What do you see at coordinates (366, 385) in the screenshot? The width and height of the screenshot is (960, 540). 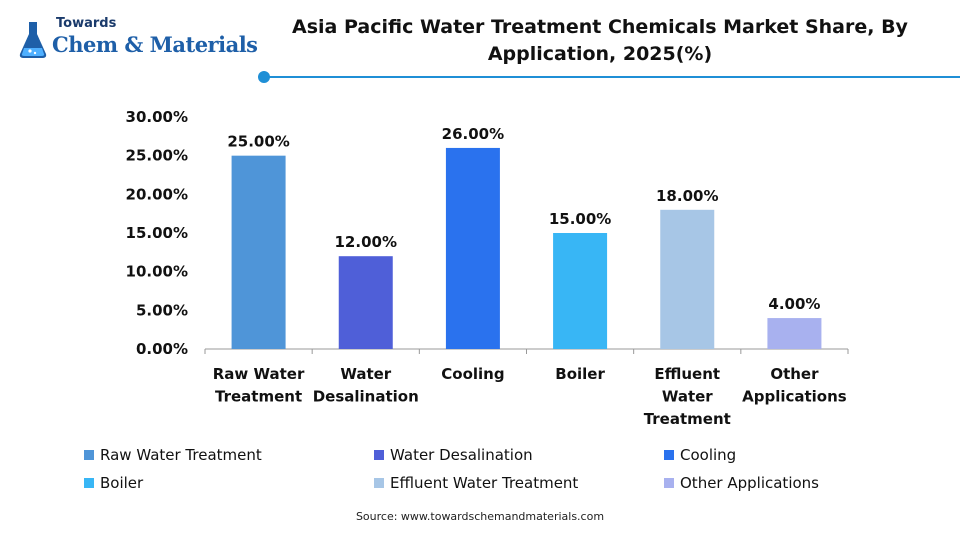 I see `x-tick-label: Water Desalination` at bounding box center [366, 385].